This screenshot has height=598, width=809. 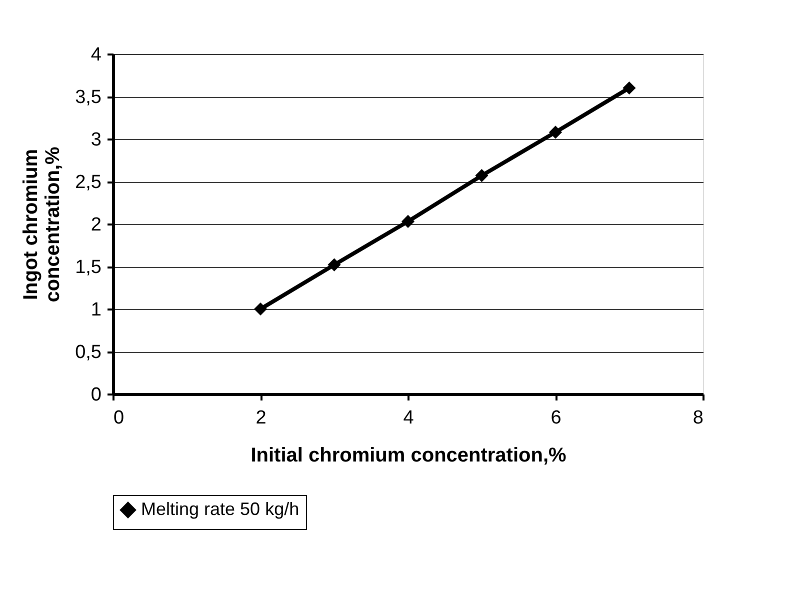 What do you see at coordinates (408, 418) in the screenshot?
I see `x-tick-label: 4` at bounding box center [408, 418].